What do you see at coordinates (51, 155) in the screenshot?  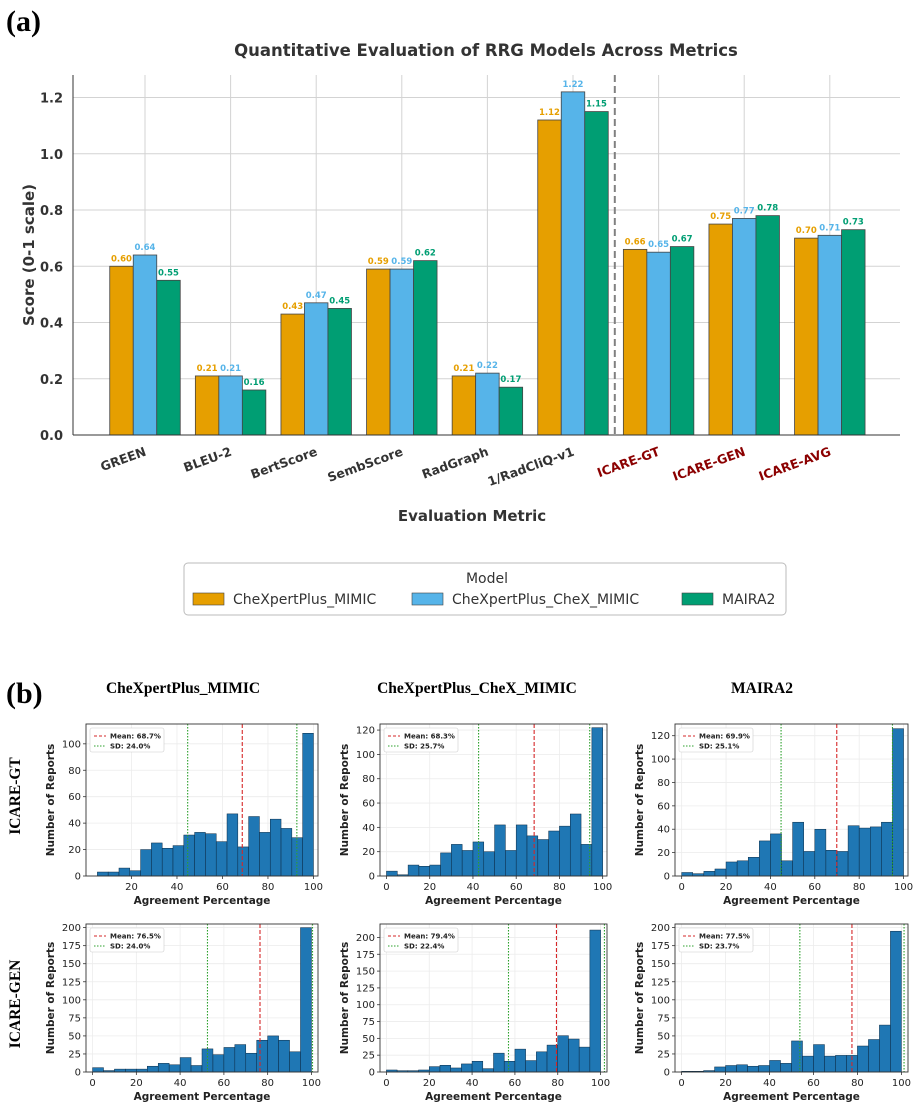 I see `y-tick-label: 1.0` at bounding box center [51, 155].